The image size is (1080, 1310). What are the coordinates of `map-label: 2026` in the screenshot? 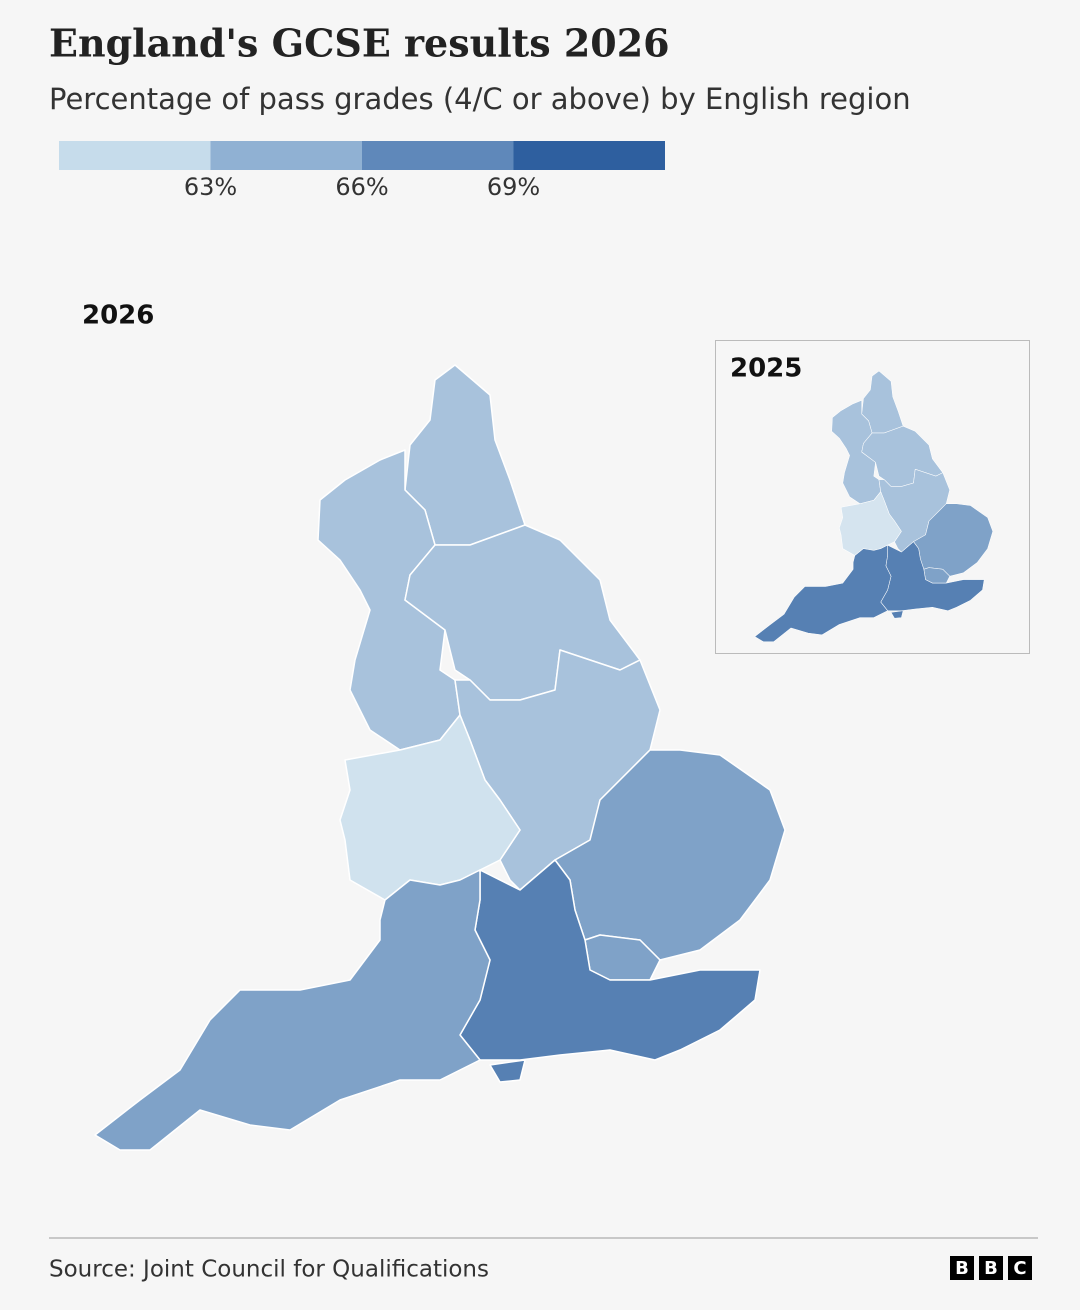 It's located at (118, 316).